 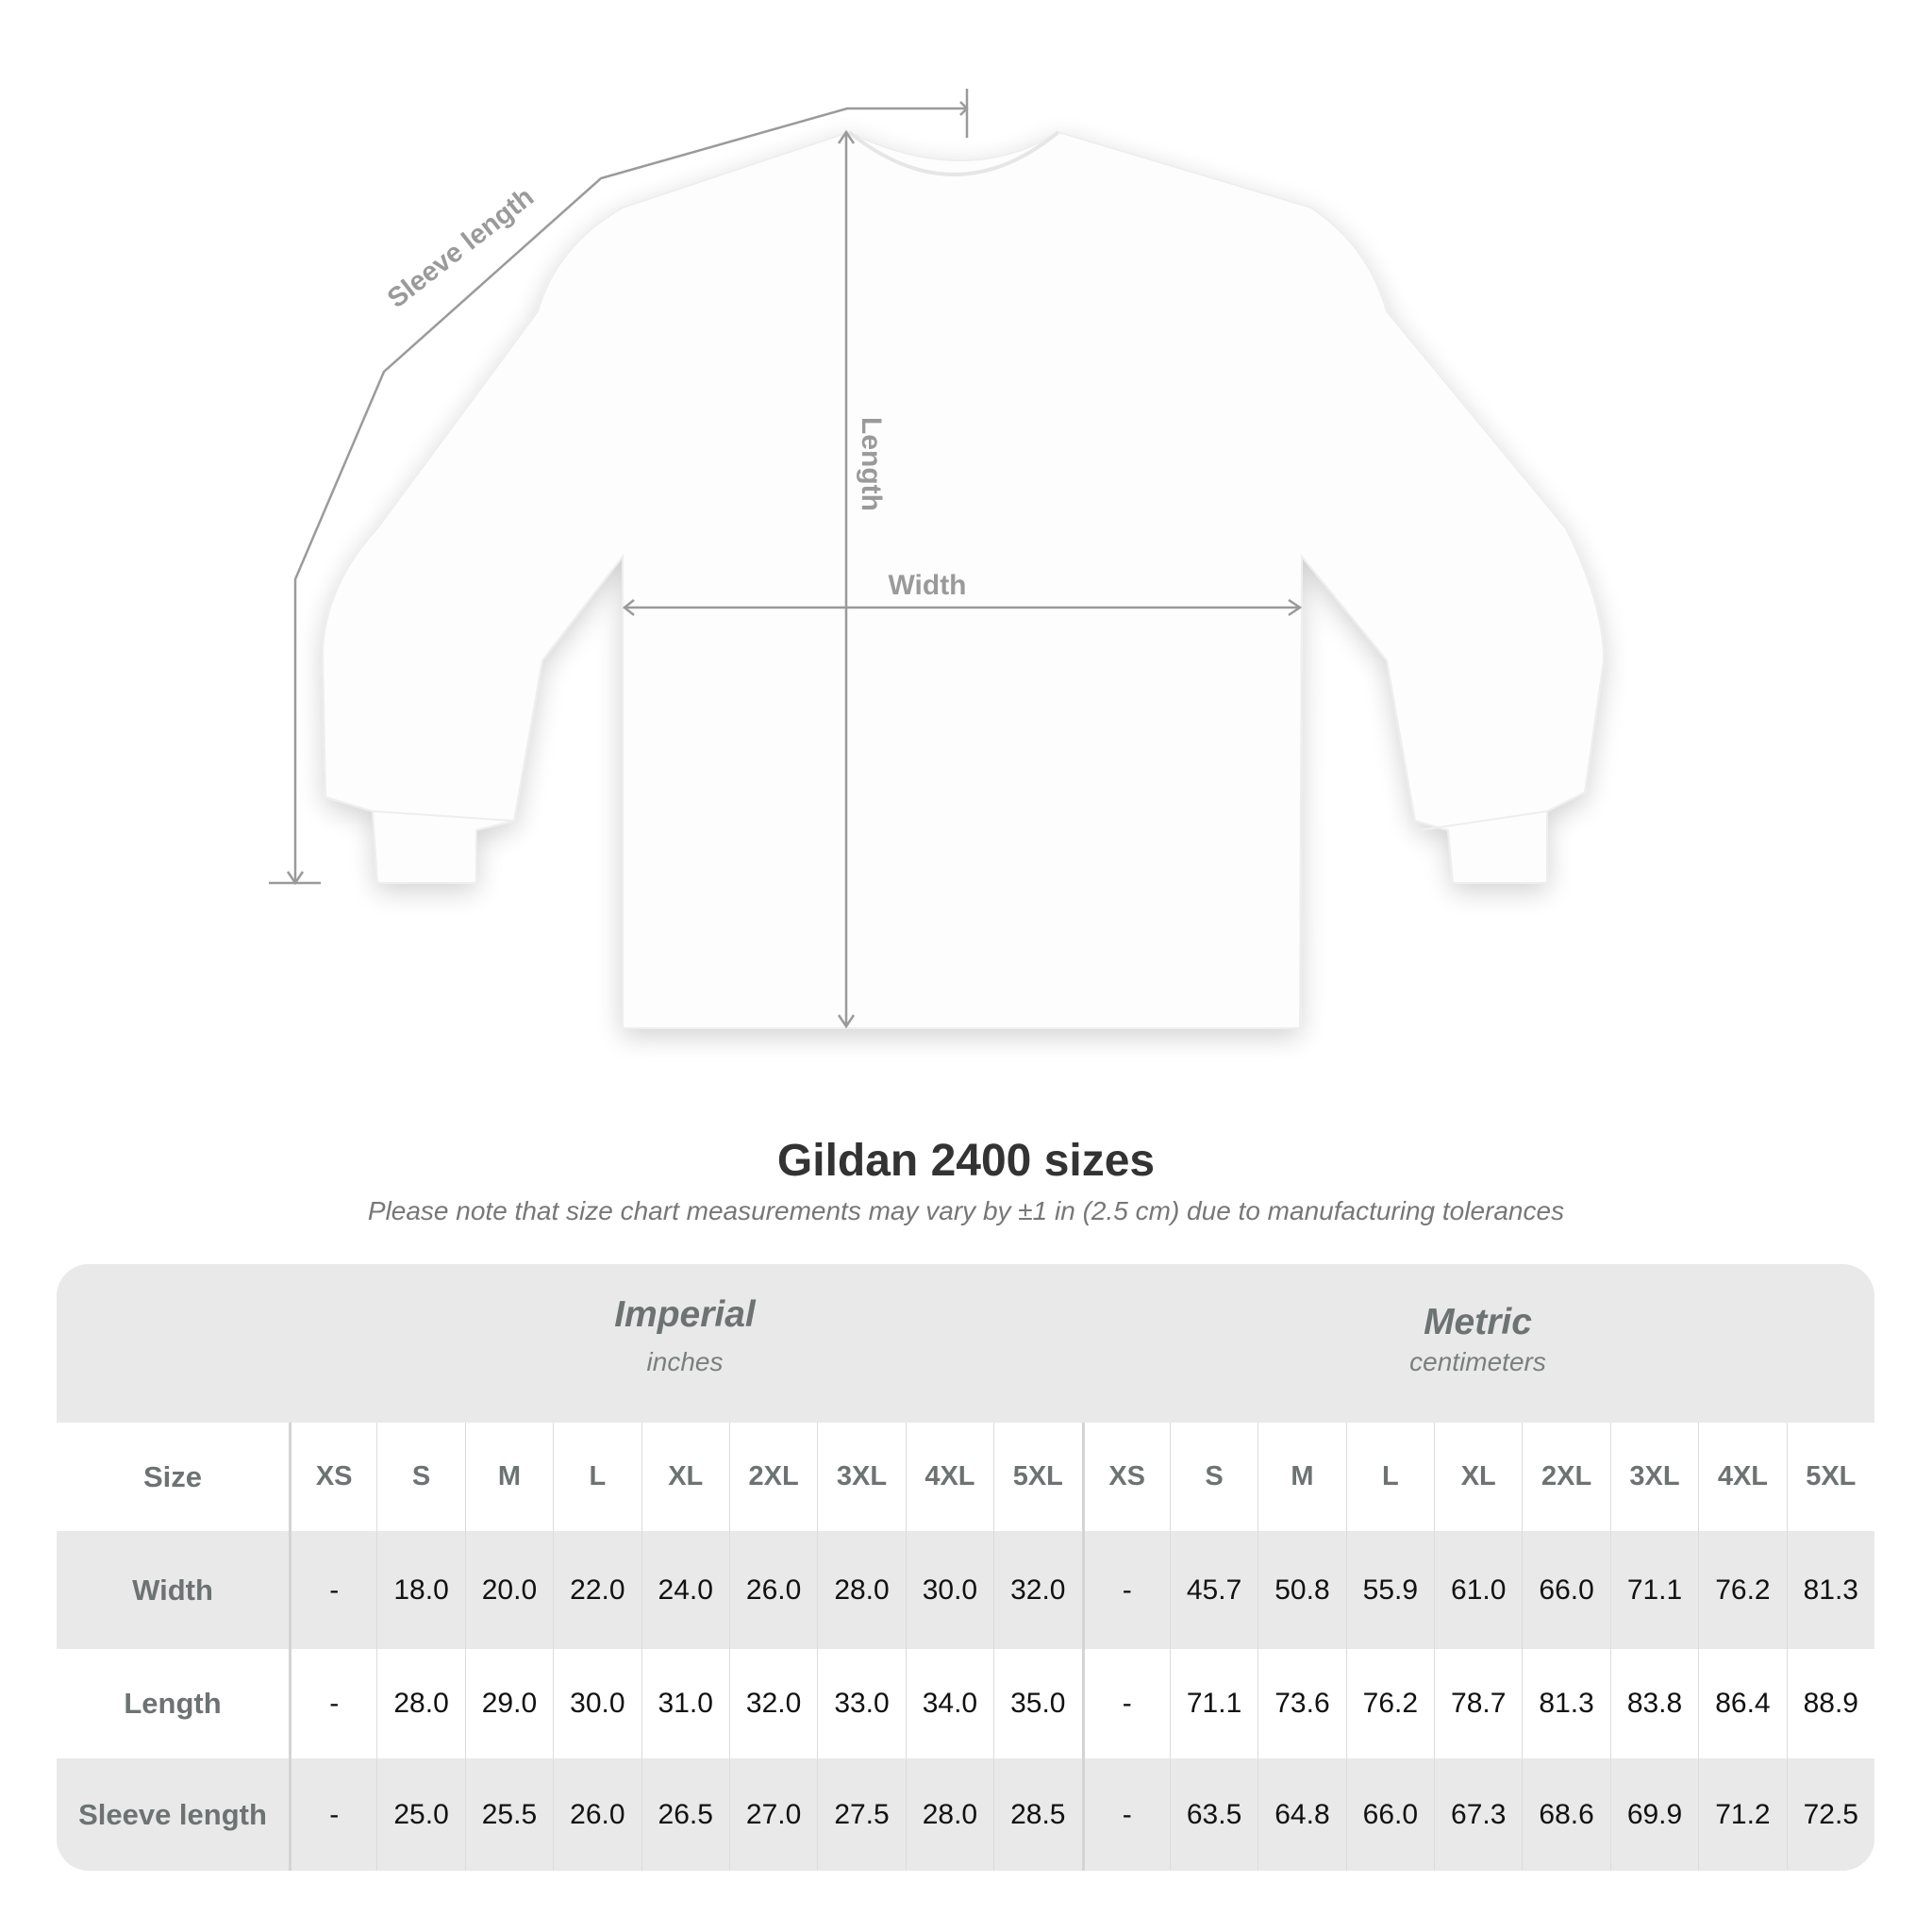 What do you see at coordinates (172, 1814) in the screenshot?
I see `row-label: Sleeve length` at bounding box center [172, 1814].